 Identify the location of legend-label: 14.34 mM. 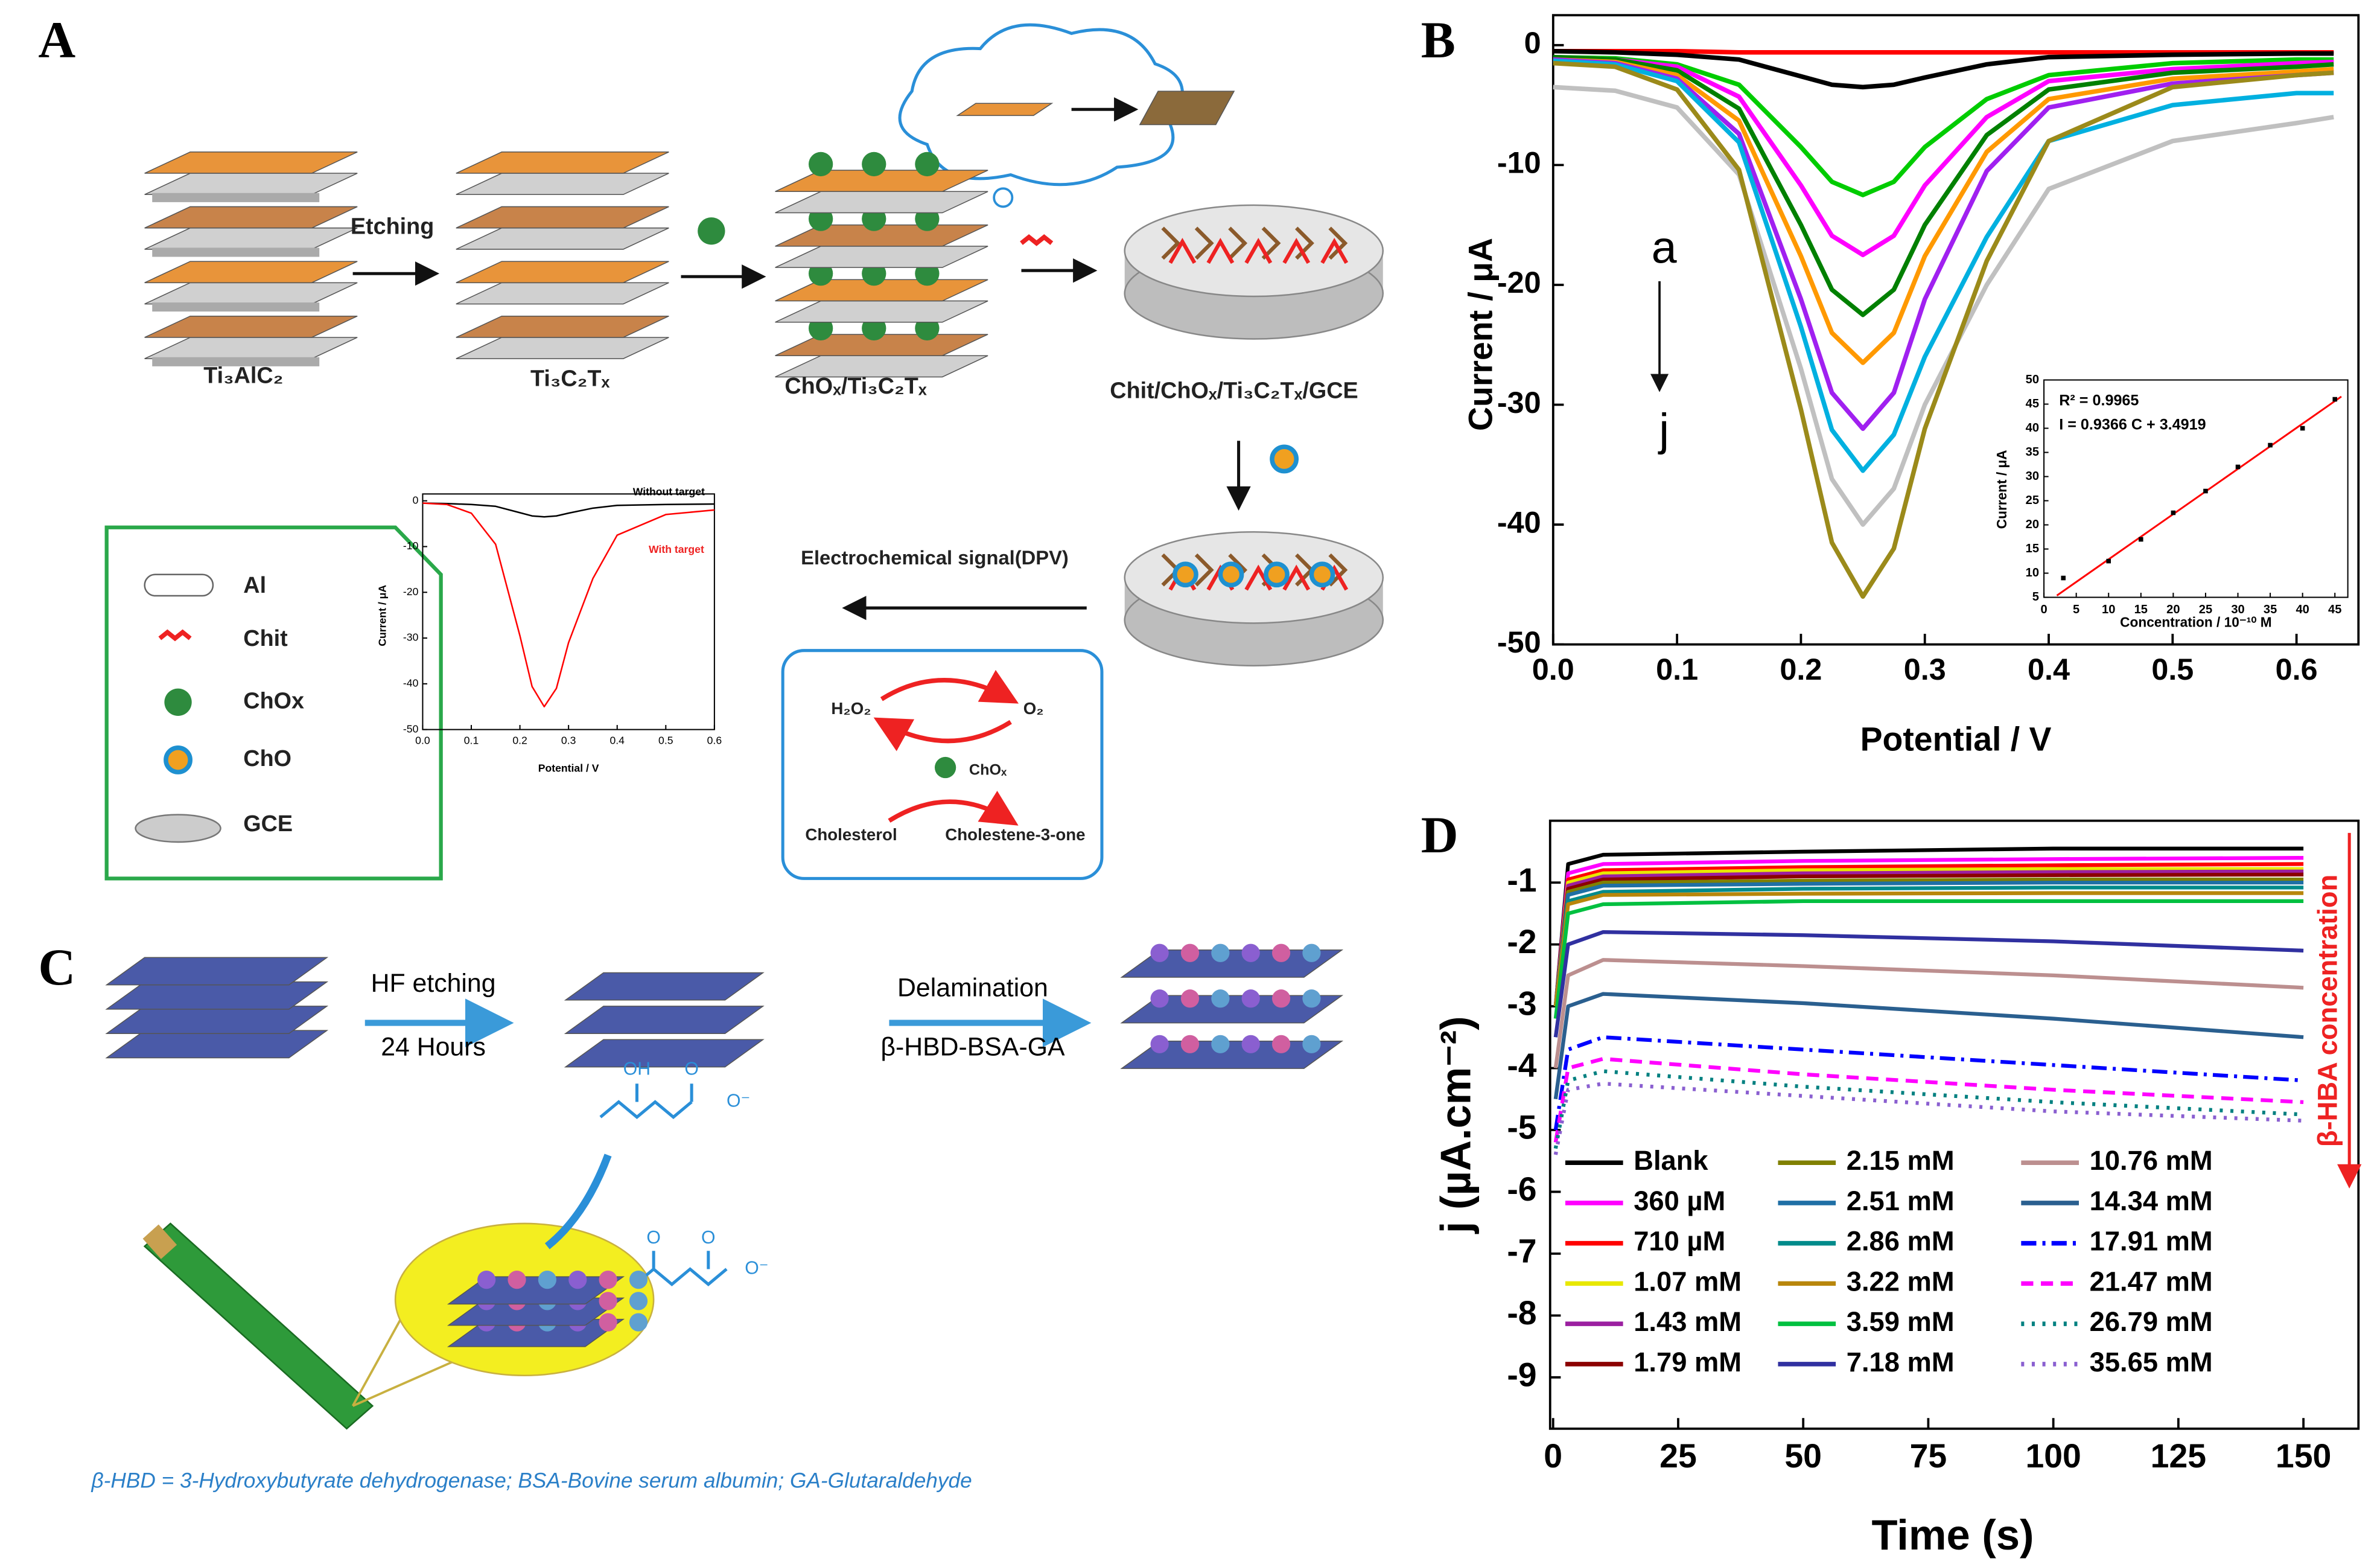
(2151, 1201).